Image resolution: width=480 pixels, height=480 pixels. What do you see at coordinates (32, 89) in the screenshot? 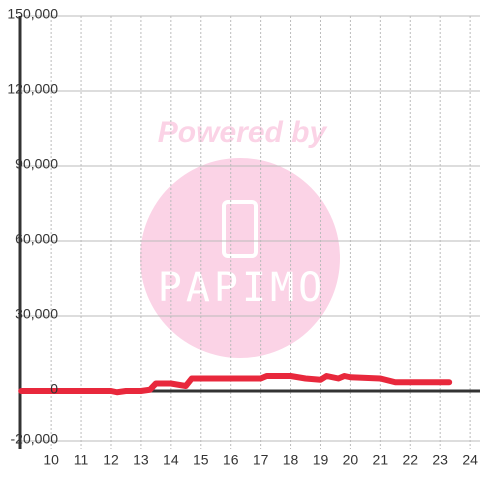
I see `y-tick-label: 120,000` at bounding box center [32, 89].